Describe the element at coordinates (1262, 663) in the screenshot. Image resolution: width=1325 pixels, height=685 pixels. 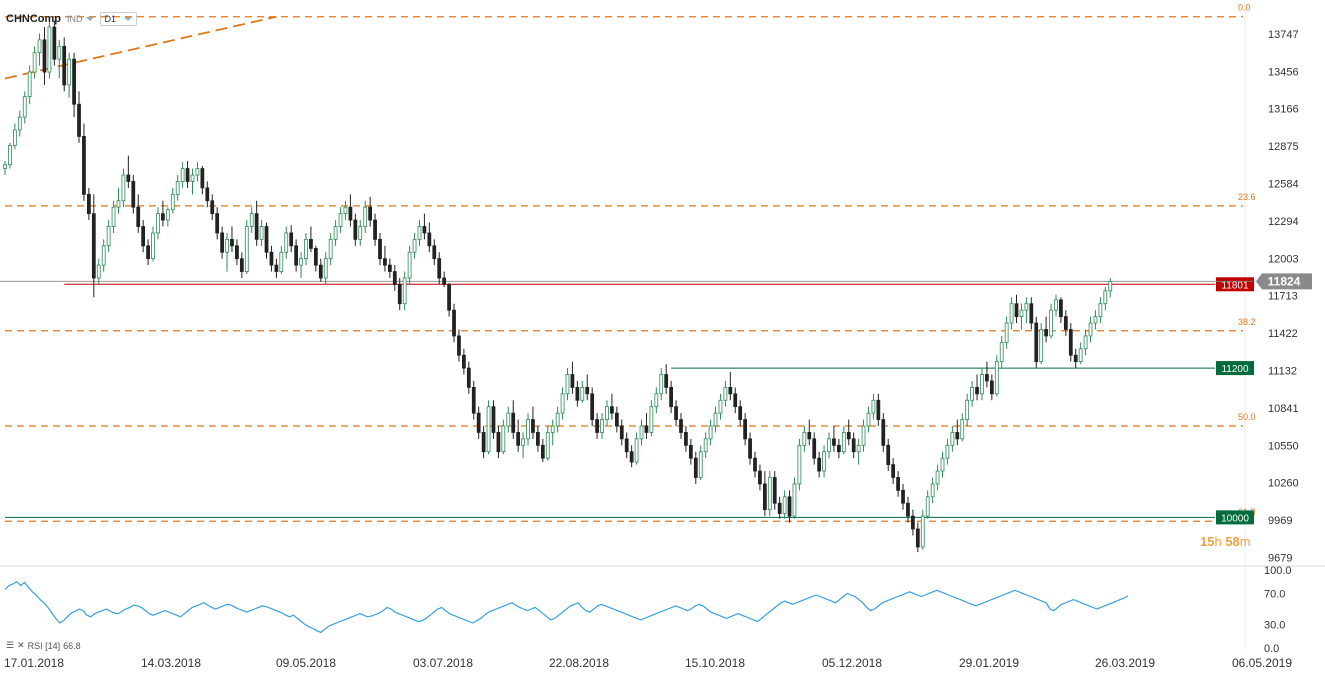
I see `time-tick-label: 06.05.2019` at that location.